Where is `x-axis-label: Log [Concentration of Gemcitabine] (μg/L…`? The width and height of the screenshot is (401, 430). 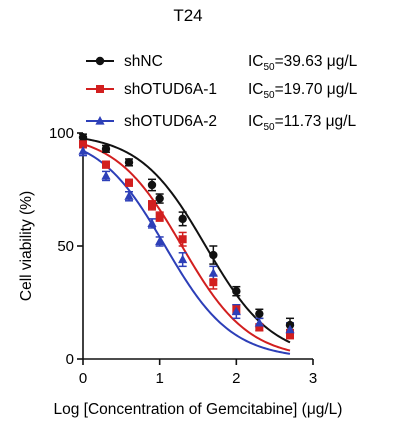 x-axis-label: Log [Concentration of Gemcitabine] (μg/L… is located at coordinates (198, 409).